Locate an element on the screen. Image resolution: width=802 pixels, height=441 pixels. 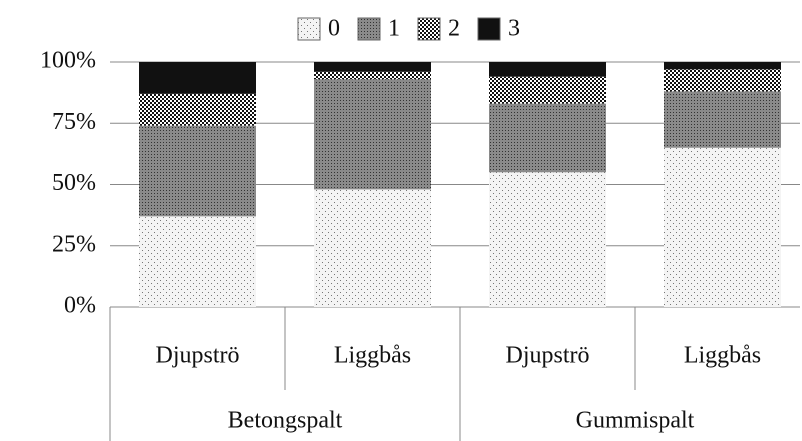
legend-label: 1 is located at coordinates (394, 29).